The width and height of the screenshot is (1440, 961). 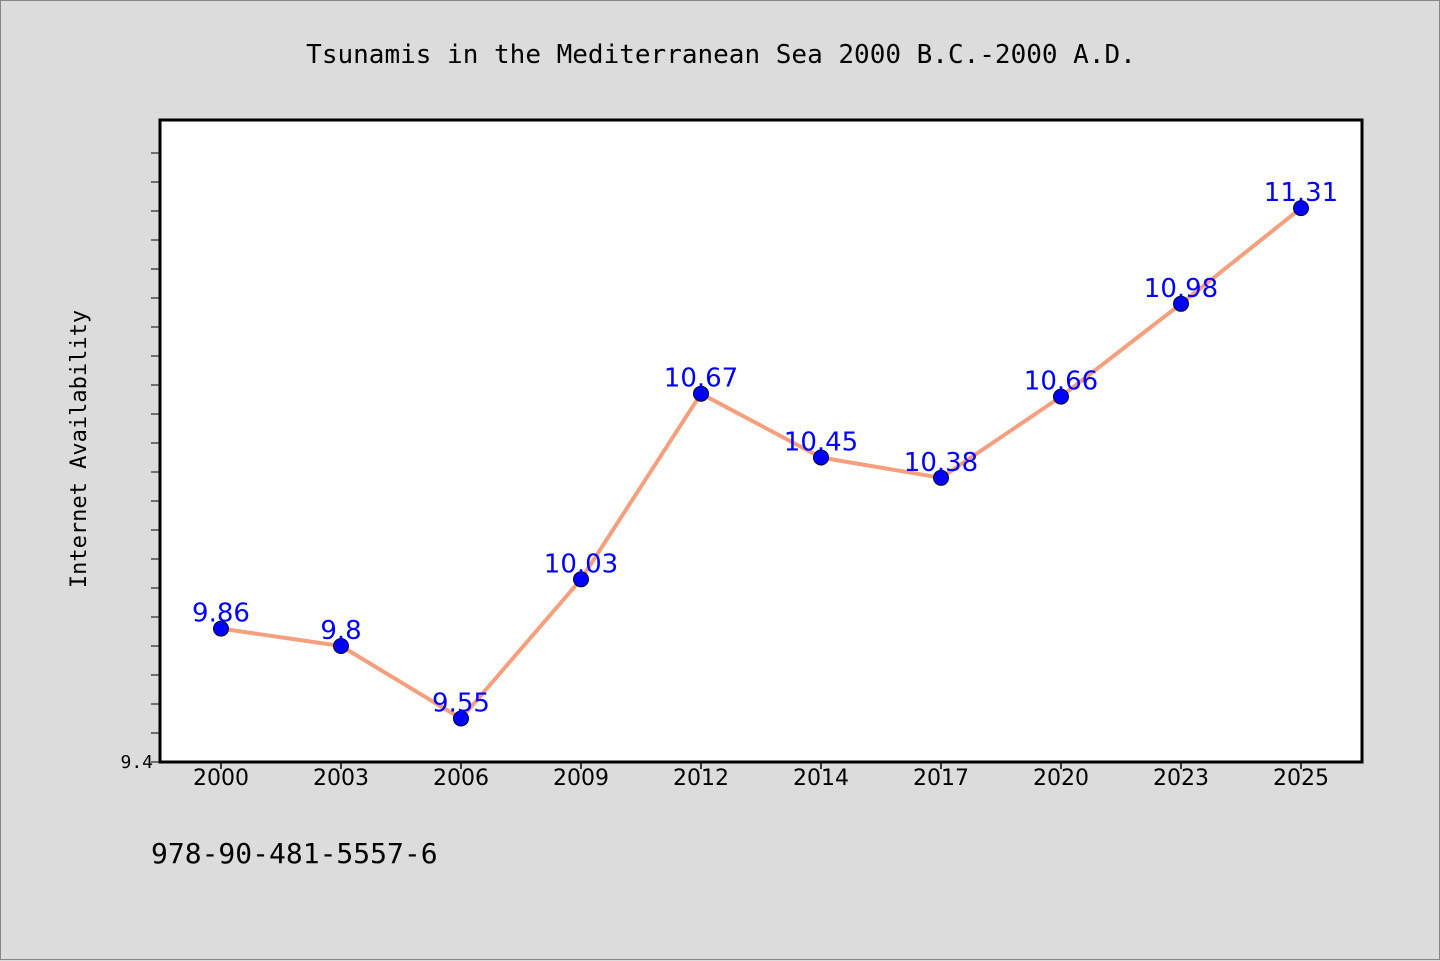 I want to click on data-label: 10.03, so click(x=581, y=564).